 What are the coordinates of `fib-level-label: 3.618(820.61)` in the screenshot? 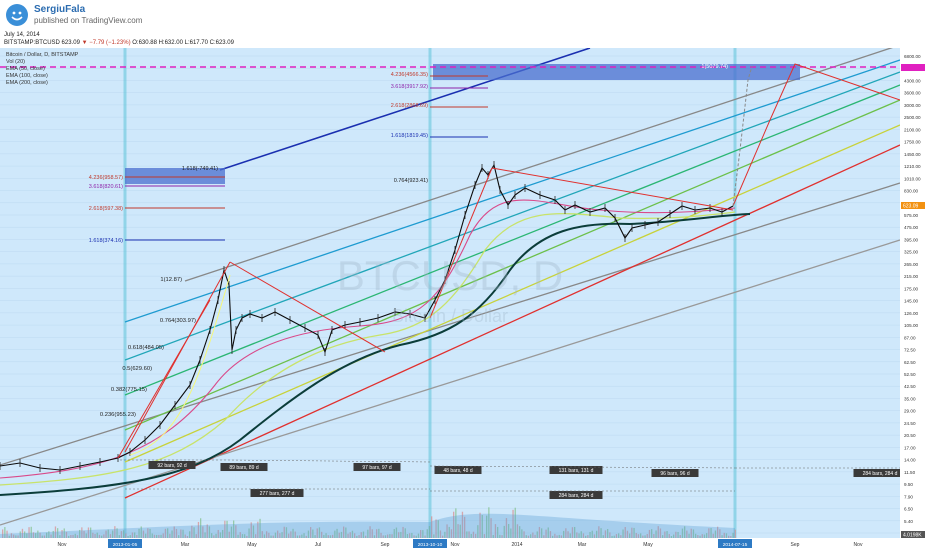 It's located at (106, 187).